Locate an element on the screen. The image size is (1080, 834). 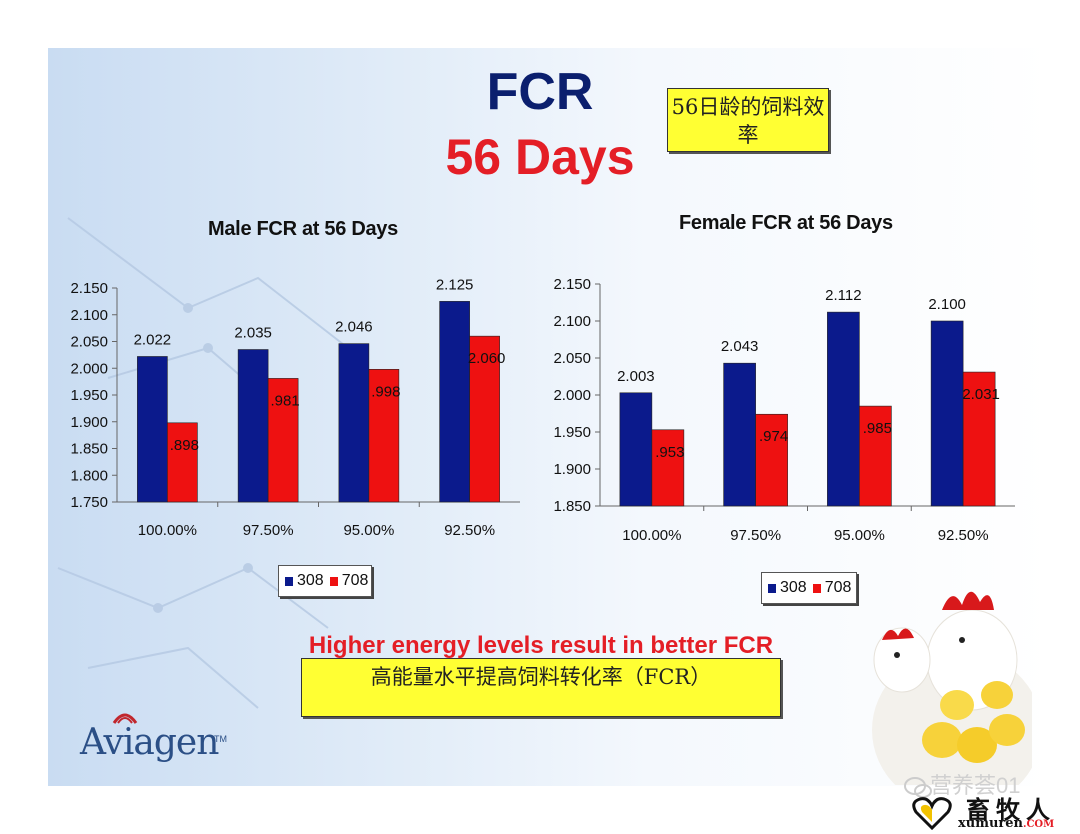
data-label: 2.125 is located at coordinates (455, 284).